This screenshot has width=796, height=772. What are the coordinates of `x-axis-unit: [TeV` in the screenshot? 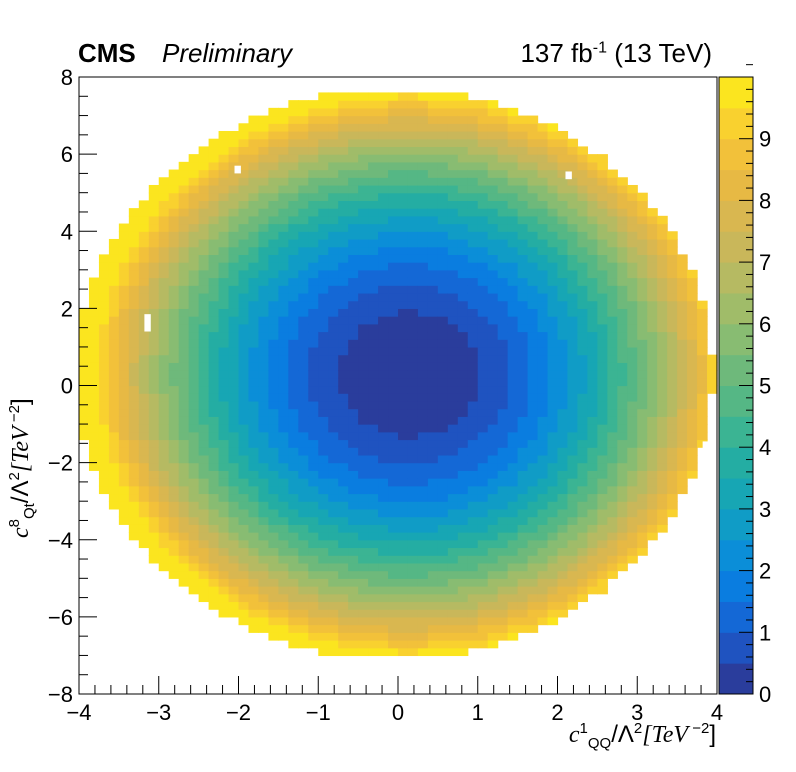 It's located at (665, 735).